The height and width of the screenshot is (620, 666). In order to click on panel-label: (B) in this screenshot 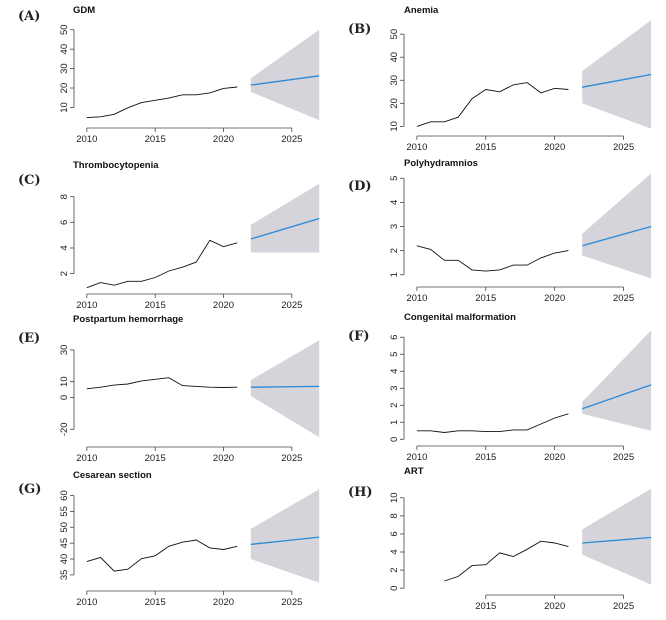, I will do `click(359, 29)`.